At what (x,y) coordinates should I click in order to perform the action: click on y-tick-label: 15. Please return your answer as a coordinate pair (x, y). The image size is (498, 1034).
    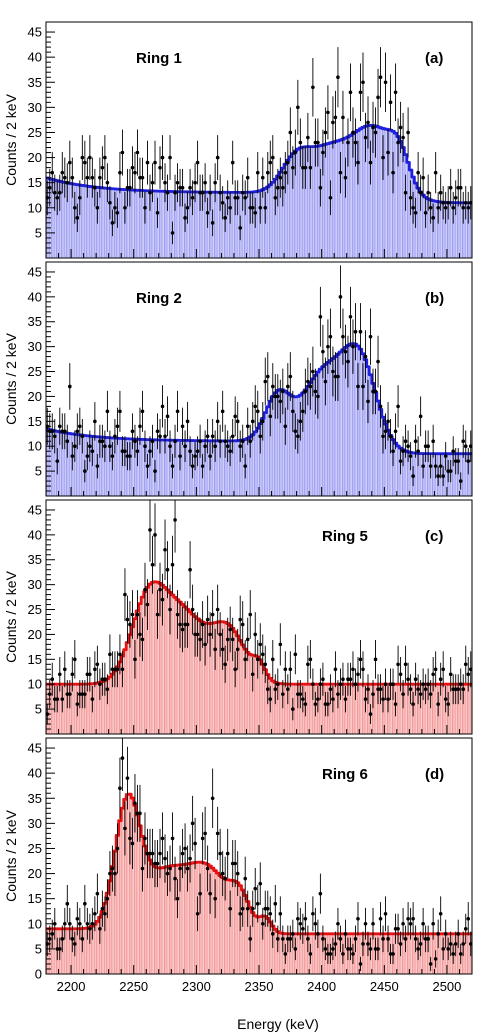
    Looking at the image, I should click on (35, 898).